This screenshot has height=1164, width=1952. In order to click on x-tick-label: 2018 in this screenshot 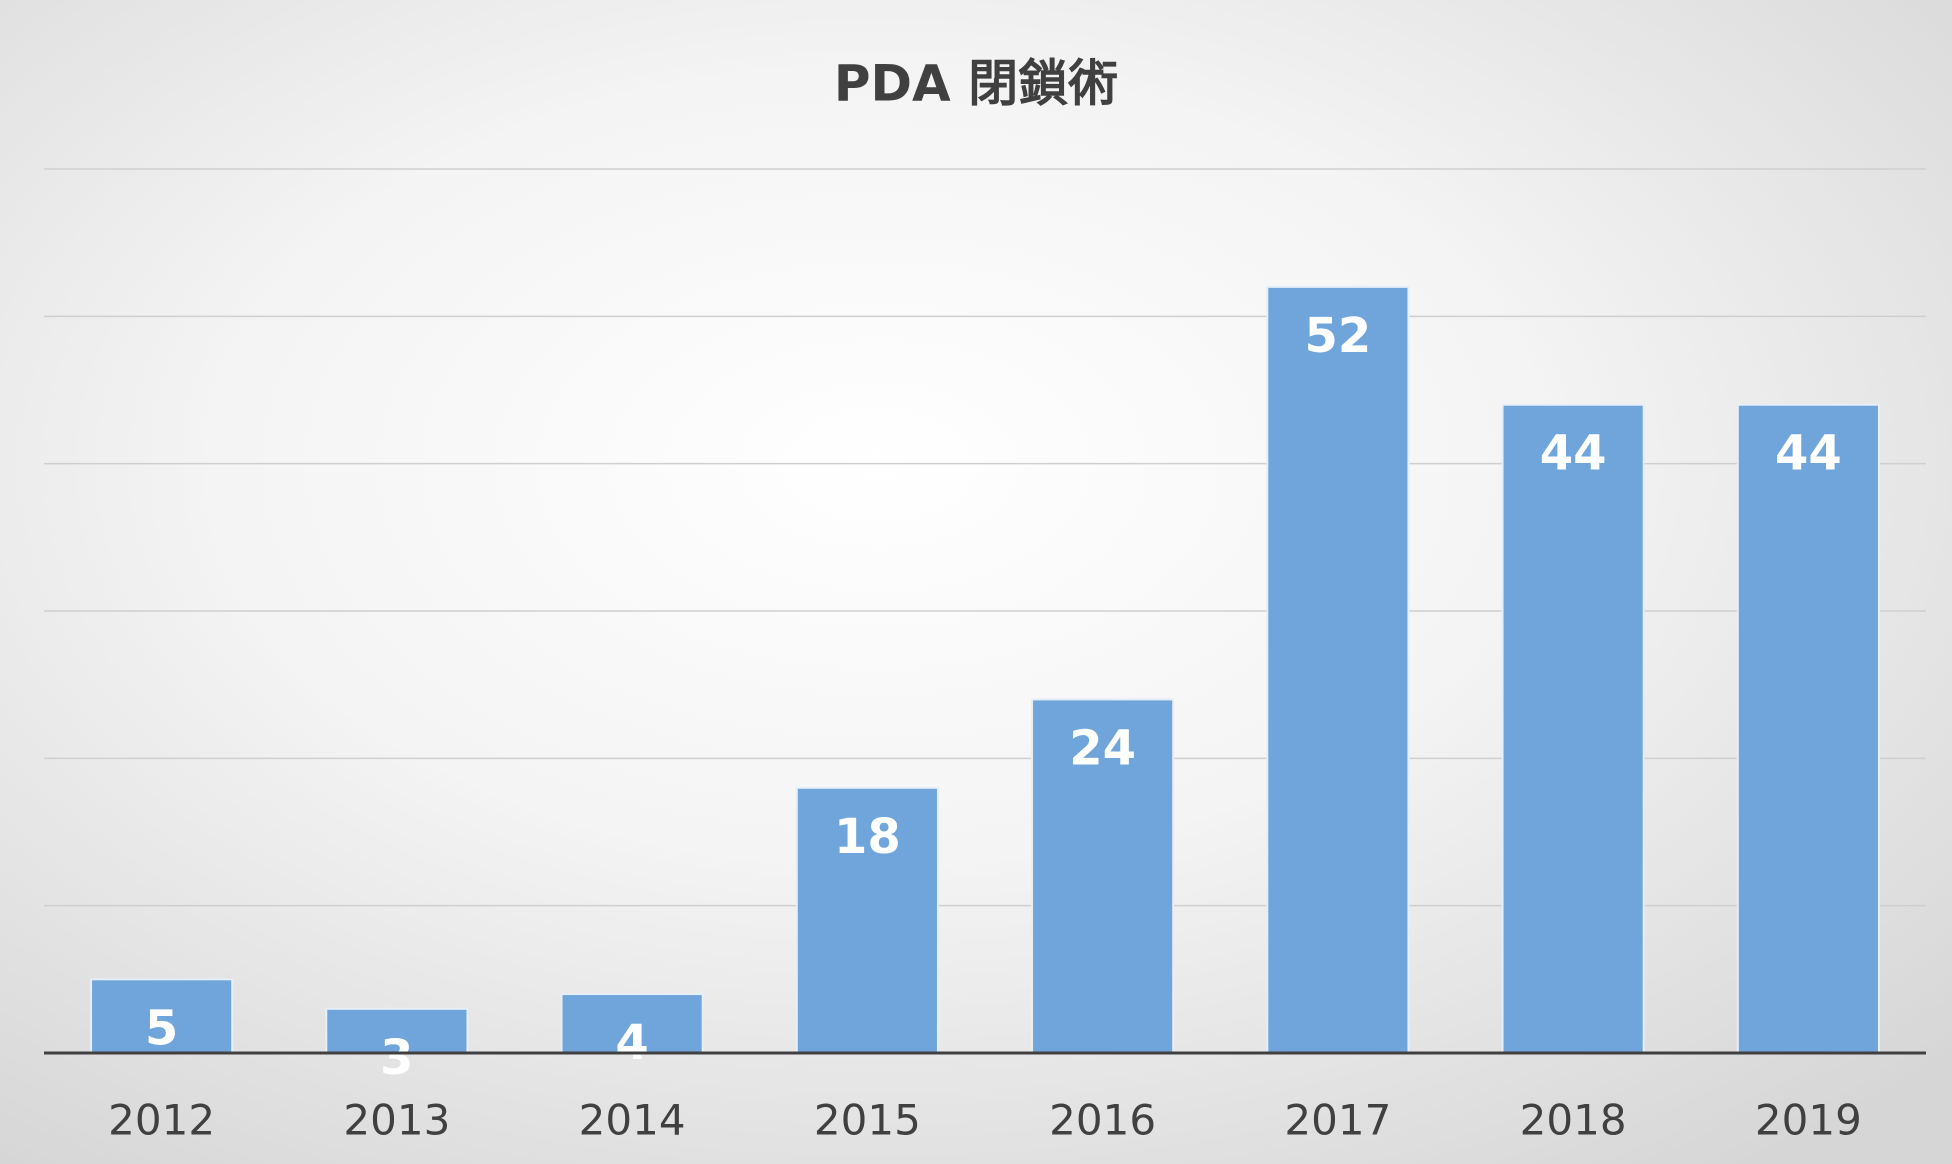, I will do `click(1573, 1120)`.